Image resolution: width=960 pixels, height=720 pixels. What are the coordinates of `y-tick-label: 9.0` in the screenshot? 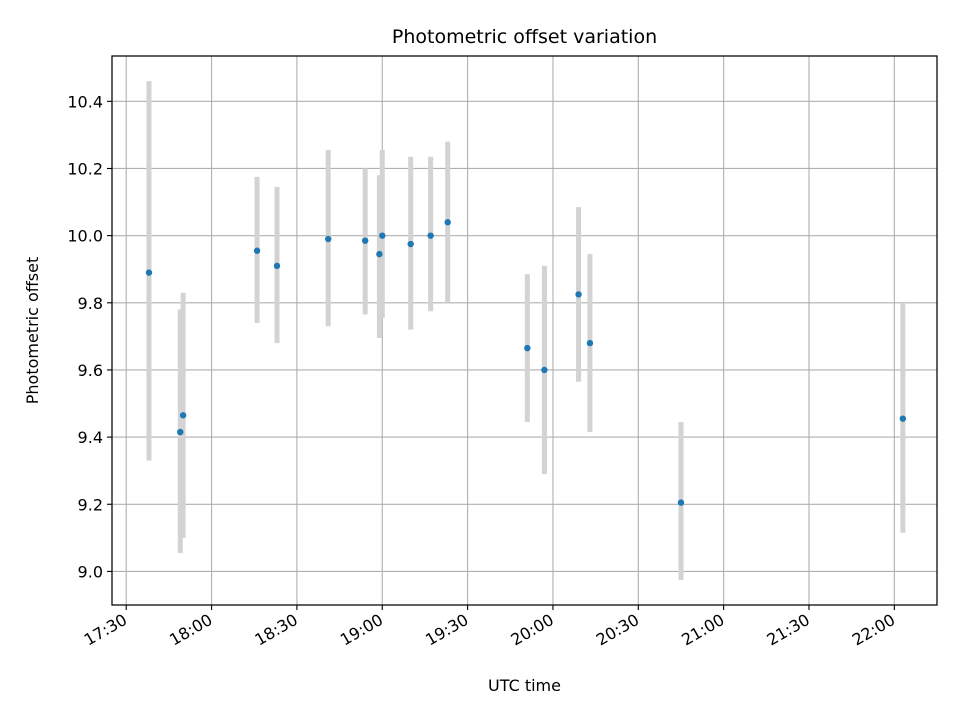 It's located at (90, 571).